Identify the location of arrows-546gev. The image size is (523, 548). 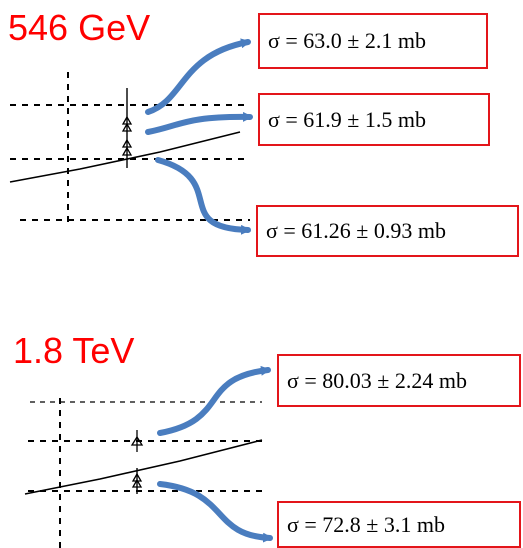
(199, 136).